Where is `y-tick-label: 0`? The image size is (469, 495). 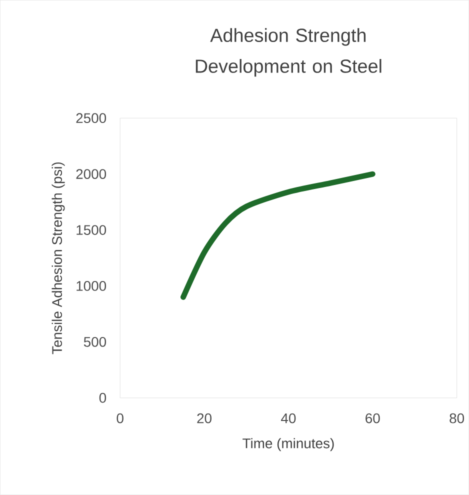
y-tick-label: 0 is located at coordinates (102, 397).